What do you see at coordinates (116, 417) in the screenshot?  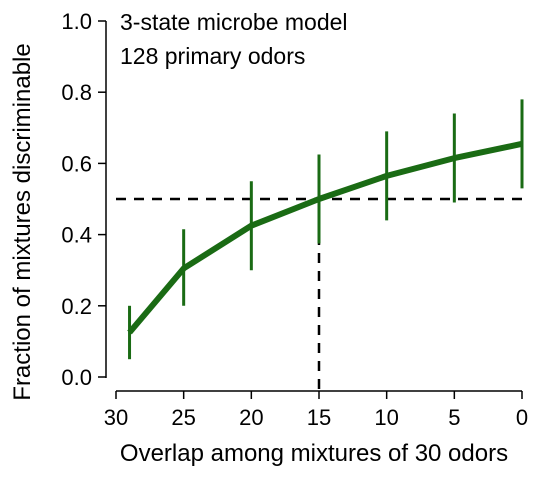 I see `x-tick-label: 30` at bounding box center [116, 417].